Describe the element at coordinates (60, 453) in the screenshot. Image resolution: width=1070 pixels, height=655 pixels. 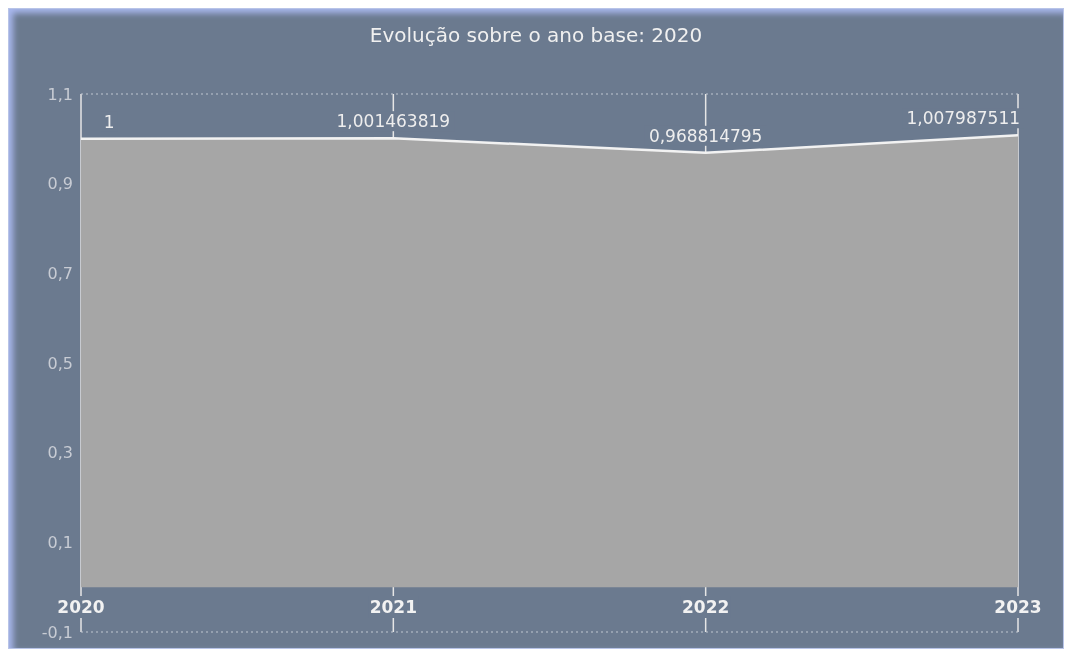
I see `y-tick-label: 0,3` at that location.